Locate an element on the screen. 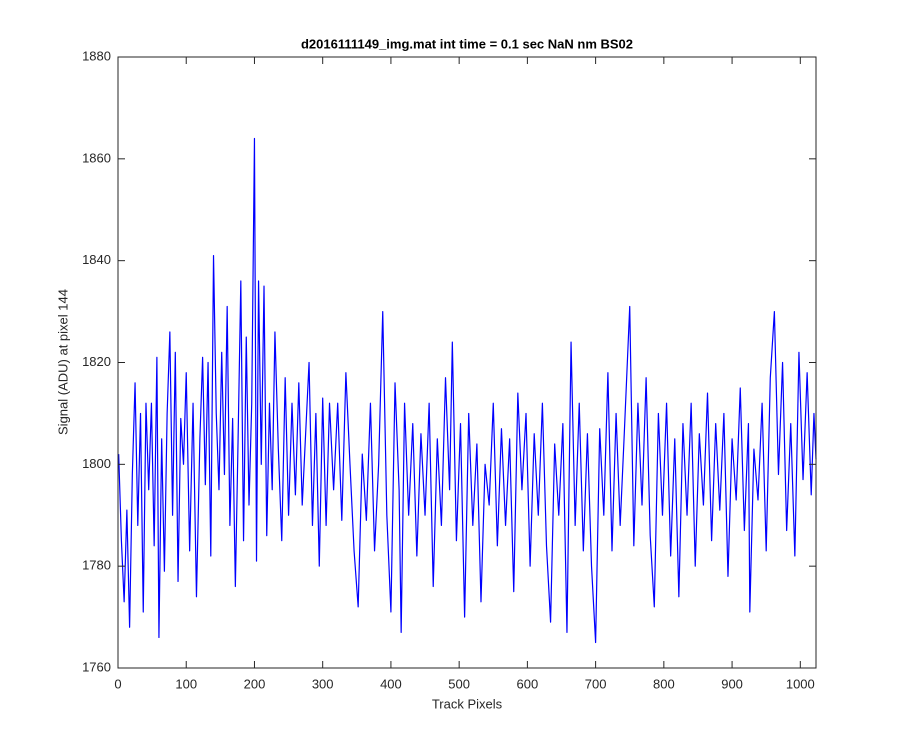  x-tick-label: 0 is located at coordinates (117, 683).